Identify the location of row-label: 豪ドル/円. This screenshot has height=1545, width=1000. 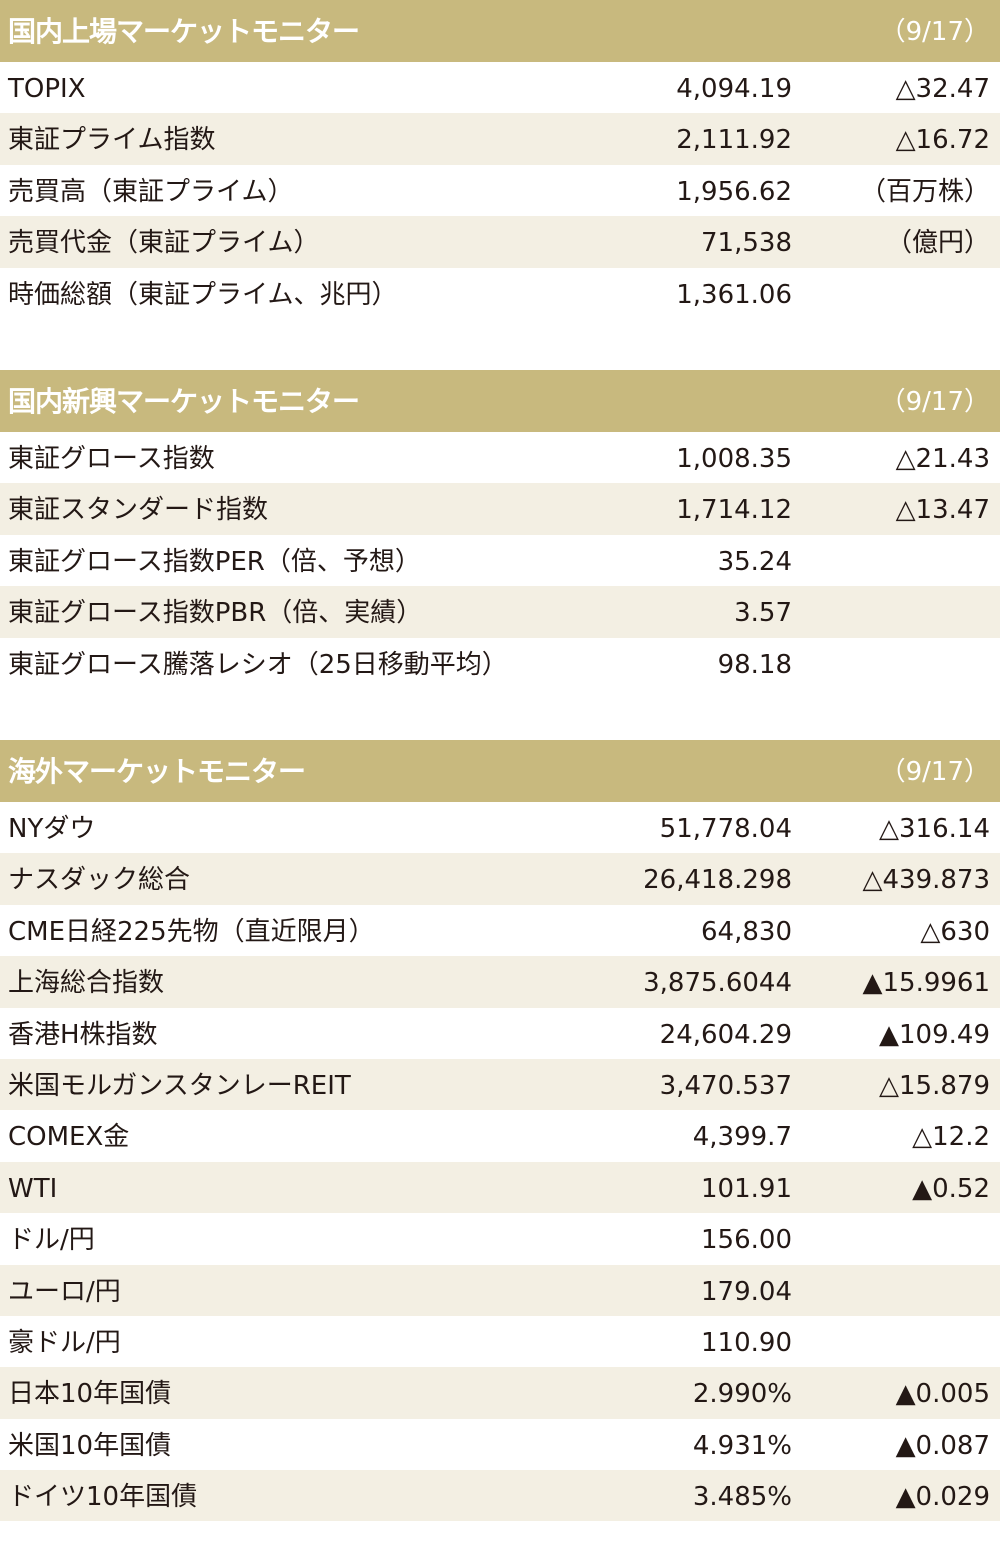
(64, 1342).